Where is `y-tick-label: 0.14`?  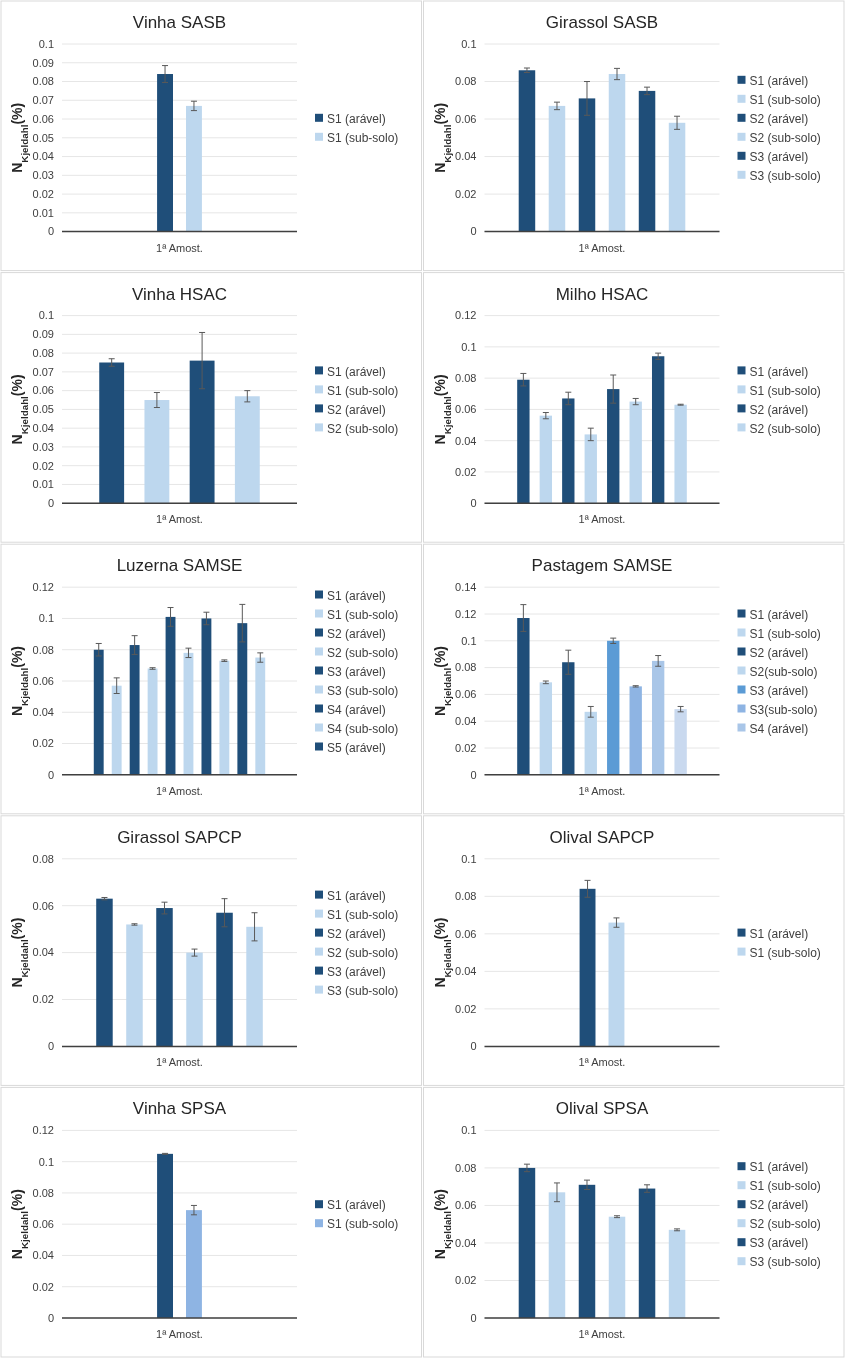 y-tick-label: 0.14 is located at coordinates (466, 587).